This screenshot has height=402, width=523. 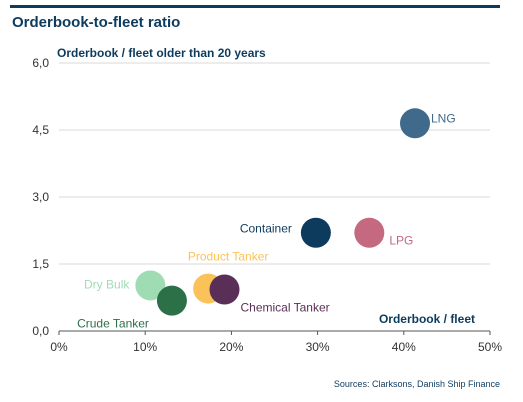 What do you see at coordinates (113, 324) in the screenshot?
I see `label-crude-tanker: Crude Tanker` at bounding box center [113, 324].